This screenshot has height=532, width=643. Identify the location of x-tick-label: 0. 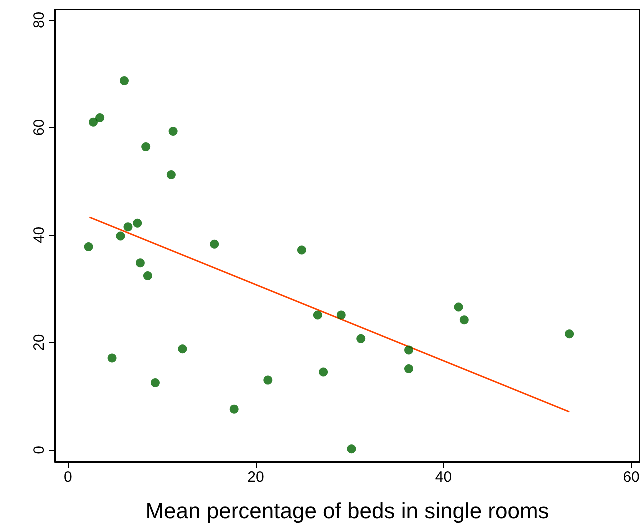
(68, 477).